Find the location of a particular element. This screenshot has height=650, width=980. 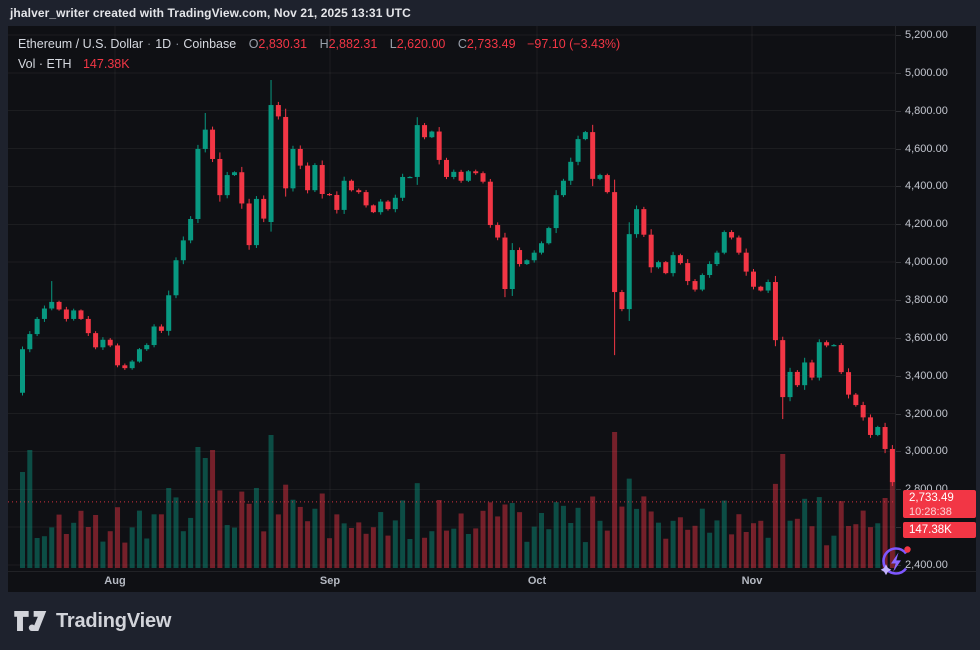

symbol-title: Ethereum / U.S. Dollar is located at coordinates (81, 44).